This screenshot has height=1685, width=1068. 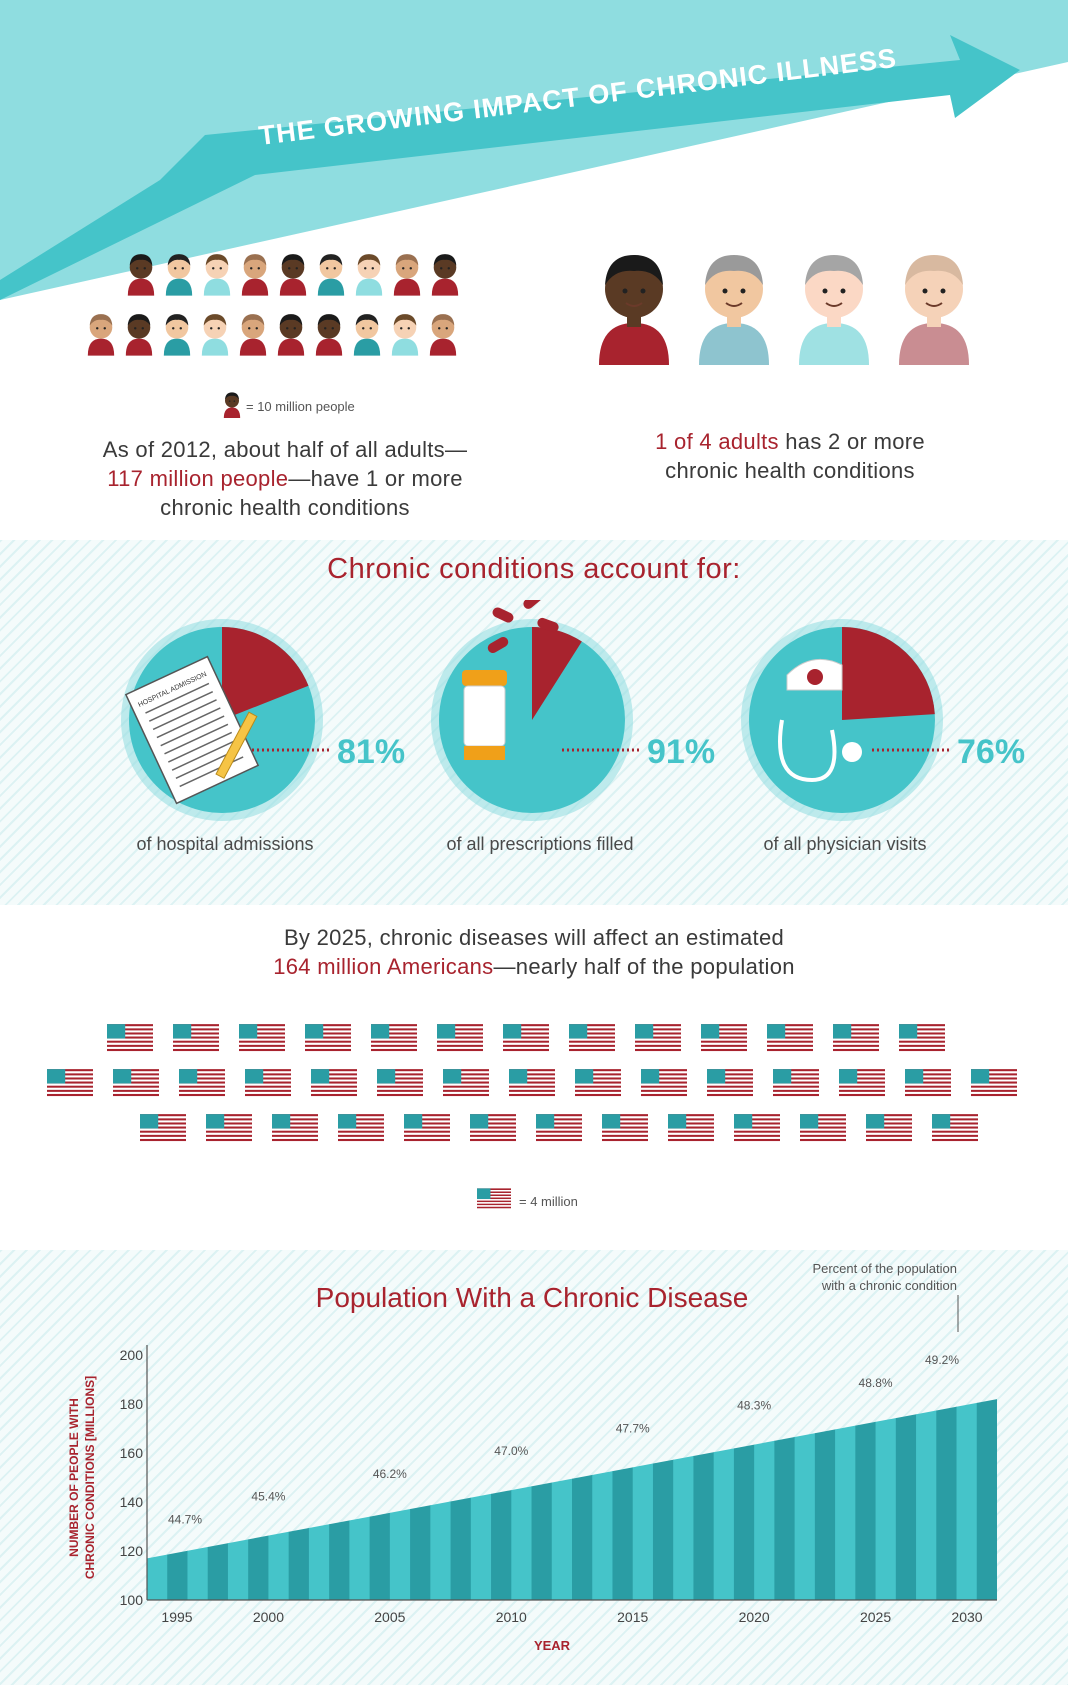 I want to click on four-people, so click(x=784, y=305).